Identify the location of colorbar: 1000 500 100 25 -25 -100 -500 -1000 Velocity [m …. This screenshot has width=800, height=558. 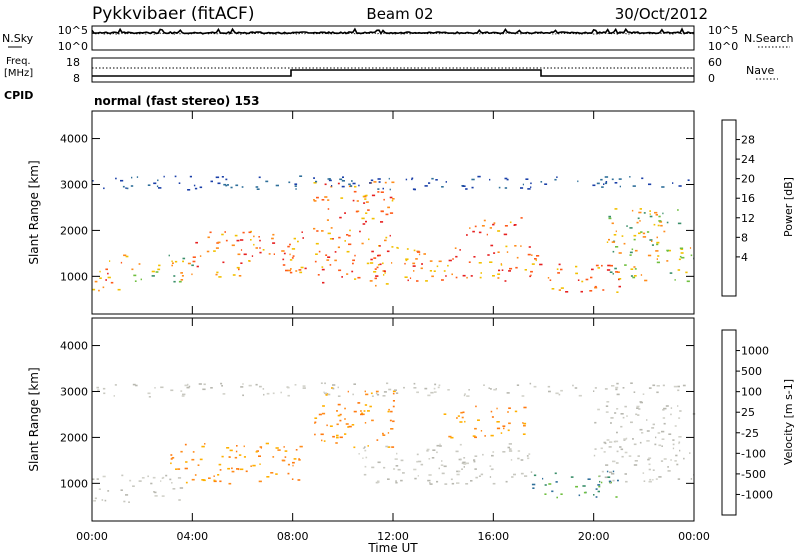
(758, 422).